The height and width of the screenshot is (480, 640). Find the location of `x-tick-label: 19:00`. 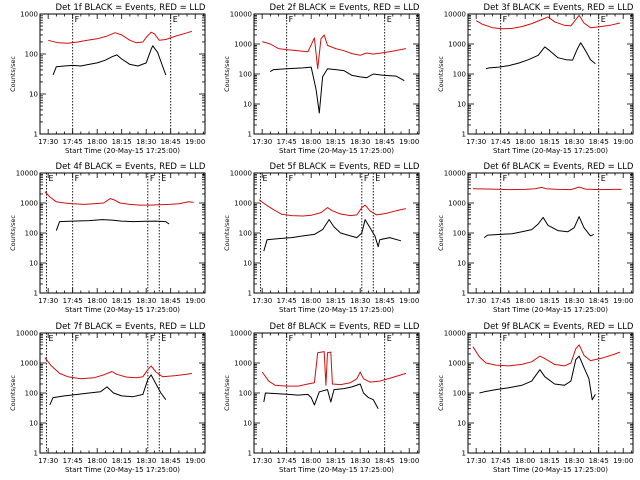

x-tick-label: 19:00 is located at coordinates (195, 461).